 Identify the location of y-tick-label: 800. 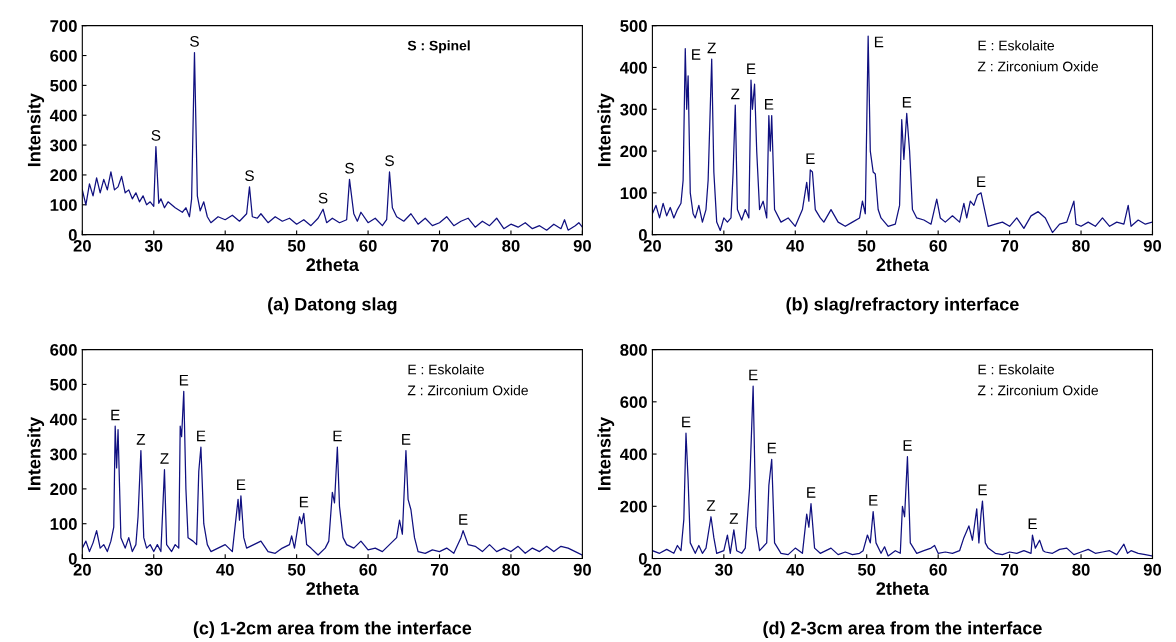
(633, 349).